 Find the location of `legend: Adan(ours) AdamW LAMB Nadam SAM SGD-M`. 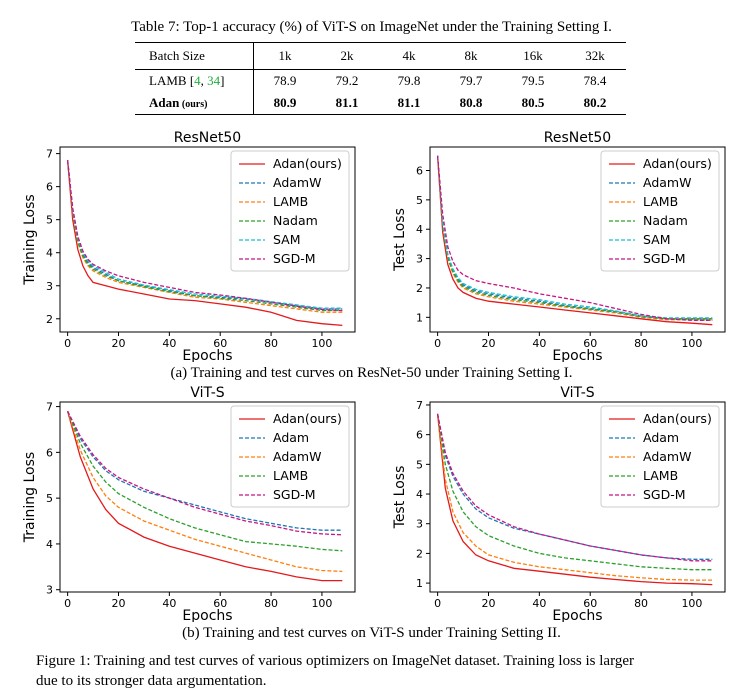

legend: Adan(ours) AdamW LAMB Nadam SAM SGD-M is located at coordinates (290, 211).